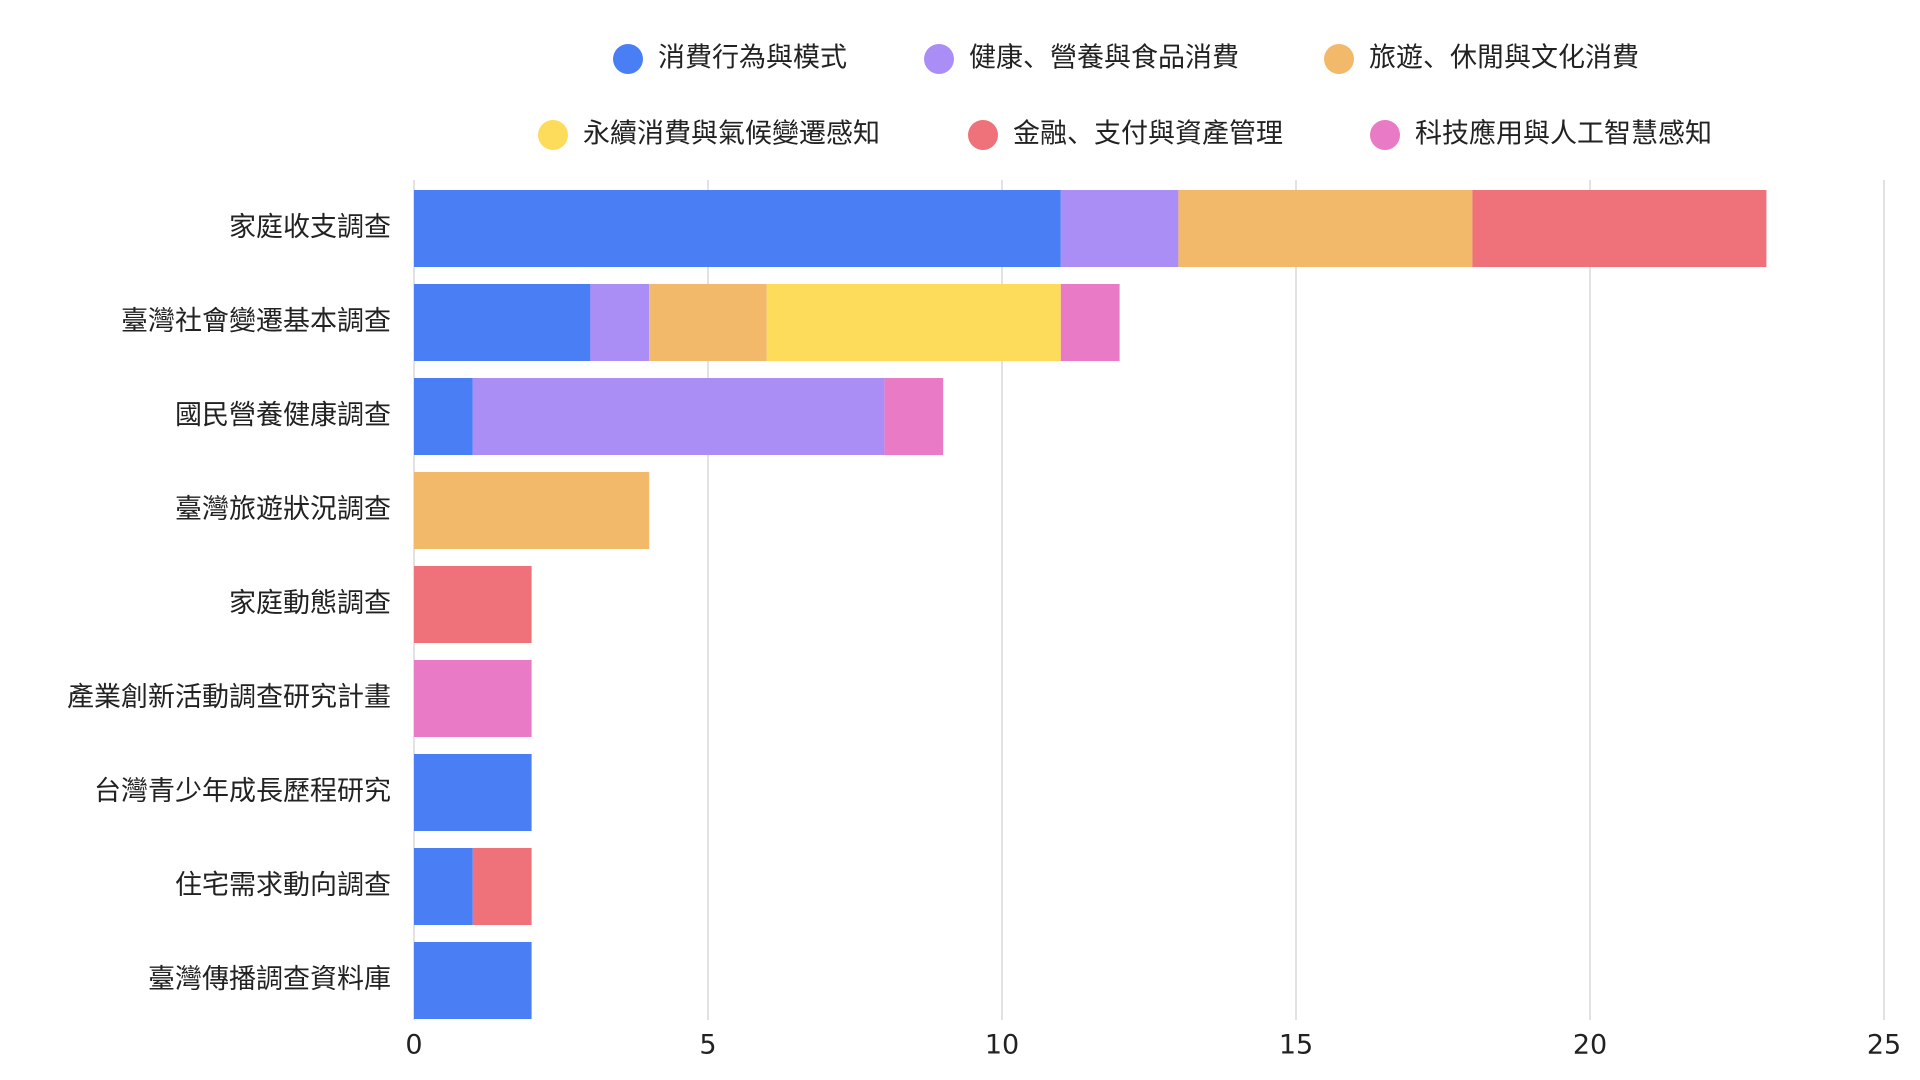 The width and height of the screenshot is (1920, 1080). I want to click on x-tick-label: 25, so click(1884, 1045).